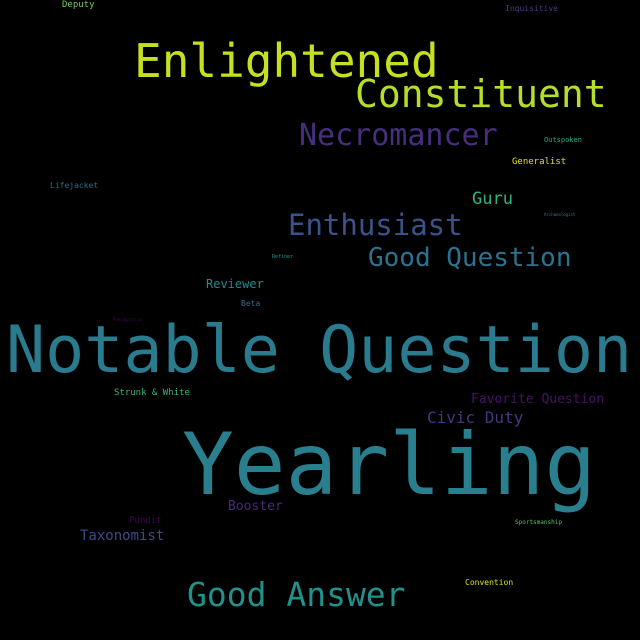 This screenshot has width=640, height=640. I want to click on word-notable-question: Notable Question, so click(319, 350).